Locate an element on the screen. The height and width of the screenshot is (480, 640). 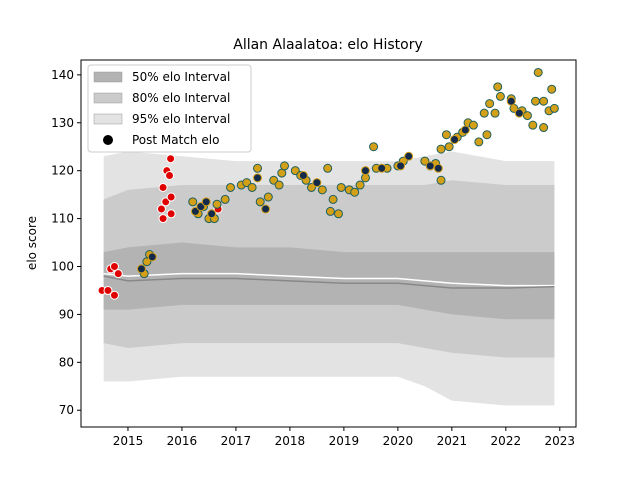
chart-title: Allan Alaalatoa: elo History is located at coordinates (327, 45).